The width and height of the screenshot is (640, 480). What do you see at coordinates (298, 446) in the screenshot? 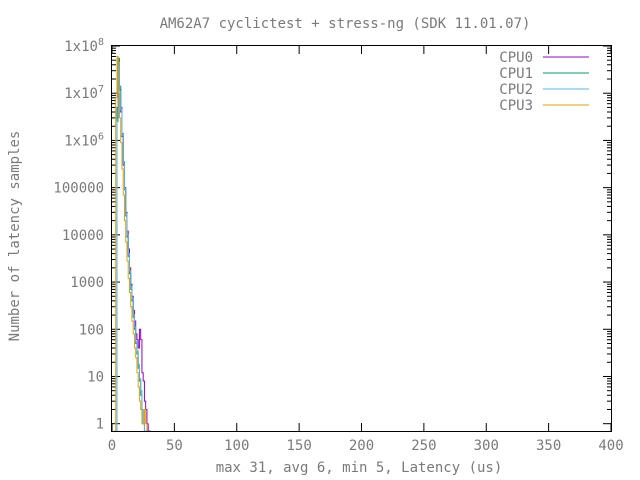
I see `x-tick-label: 150` at bounding box center [298, 446].